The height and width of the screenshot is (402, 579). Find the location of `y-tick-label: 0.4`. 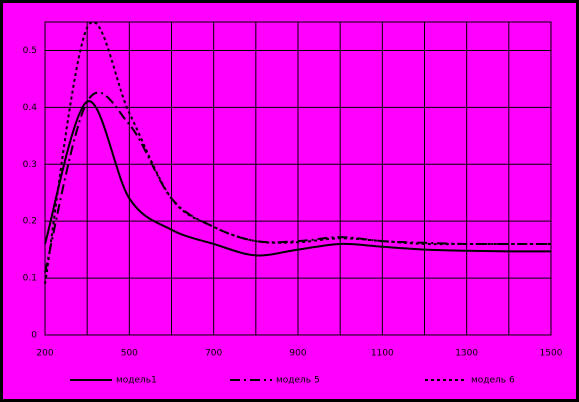

y-tick-label: 0.4 is located at coordinates (30, 108).